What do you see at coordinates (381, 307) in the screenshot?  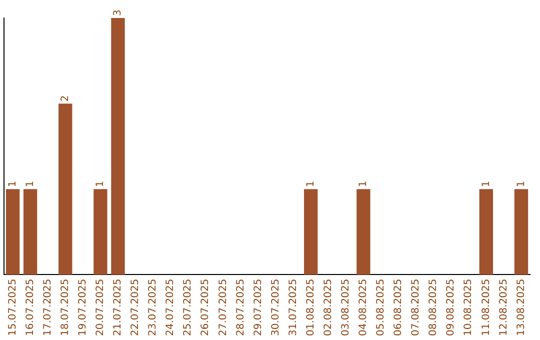 I see `x-tick-label: 05.08.2025` at bounding box center [381, 307].